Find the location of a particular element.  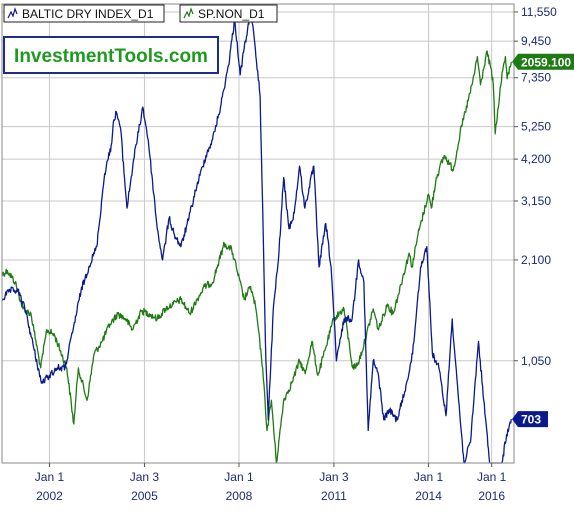

watermark-box: InvestmentTools.com is located at coordinates (111, 55).